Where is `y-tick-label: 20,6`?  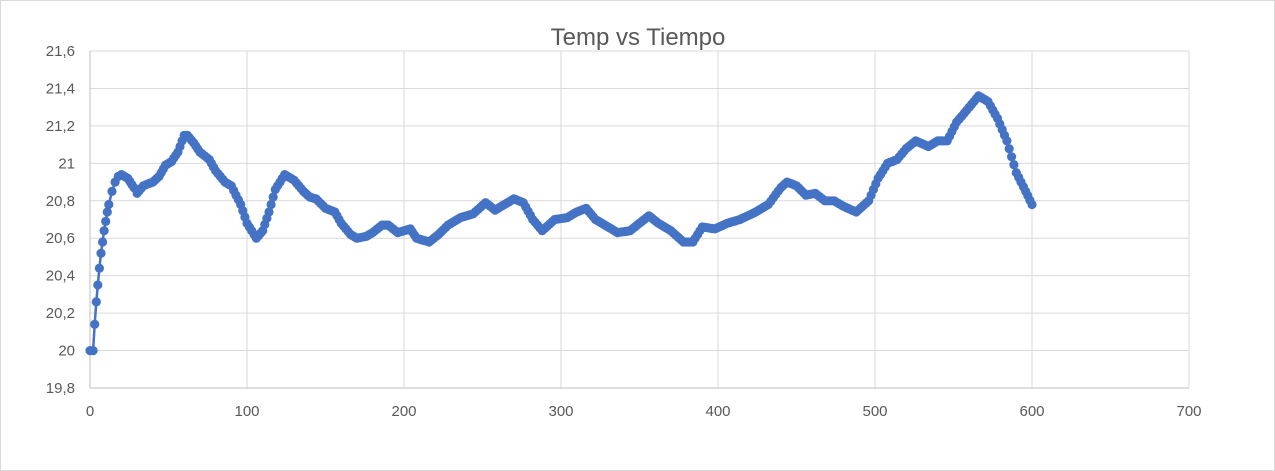 y-tick-label: 20,6 is located at coordinates (60, 238).